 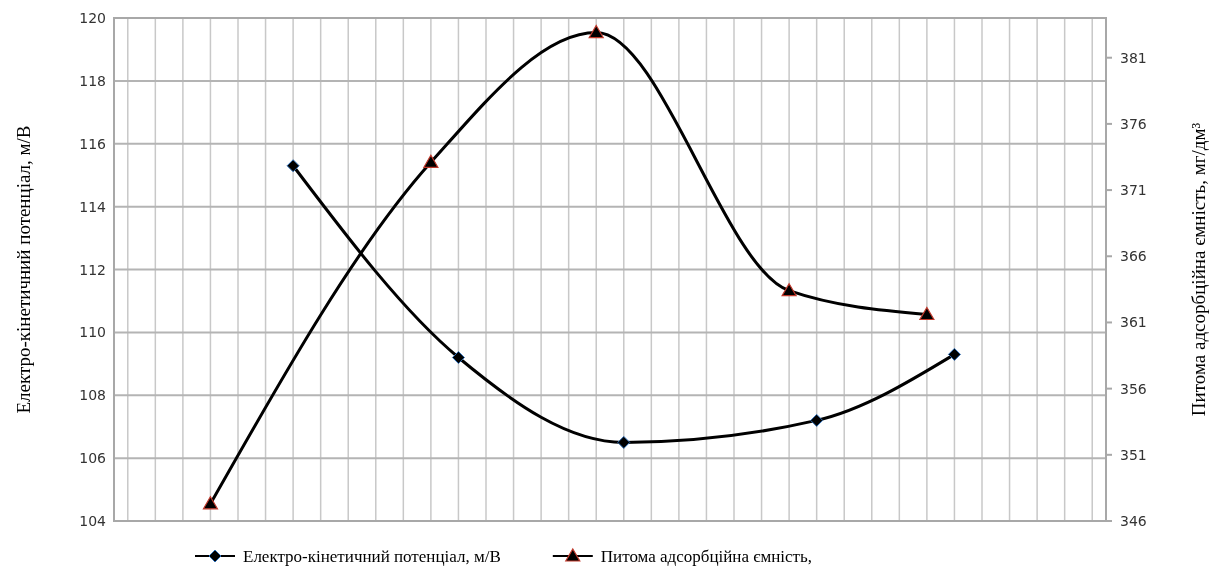 I want to click on y2-axis-title: Питома адсорбційна ємність, мг/дм³, so click(x=1198, y=269).